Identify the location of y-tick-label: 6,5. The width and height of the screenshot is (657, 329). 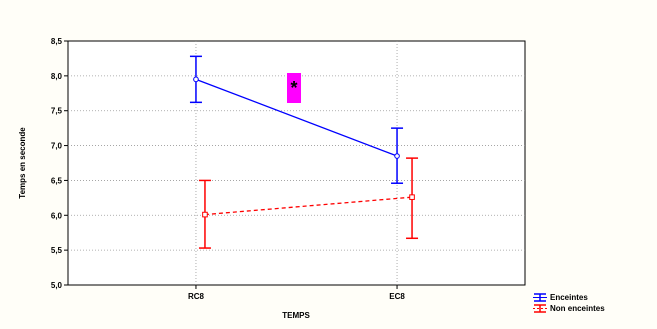
(57, 180).